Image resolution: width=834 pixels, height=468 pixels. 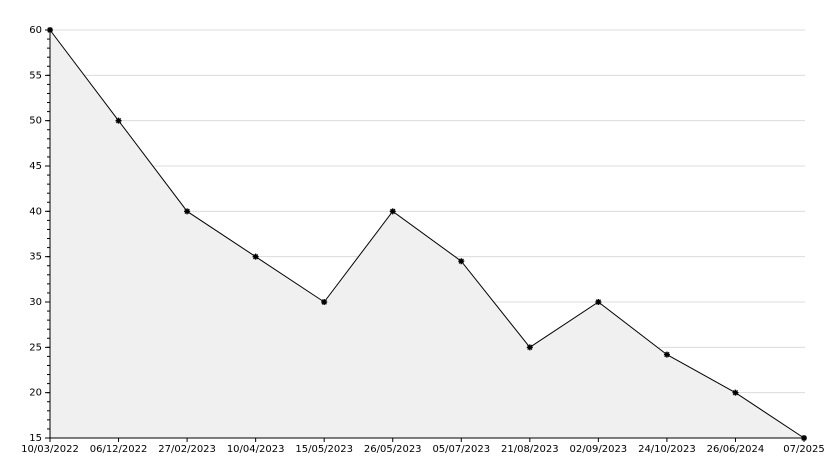 What do you see at coordinates (393, 449) in the screenshot?
I see `x-tick-label: 26/05/2023` at bounding box center [393, 449].